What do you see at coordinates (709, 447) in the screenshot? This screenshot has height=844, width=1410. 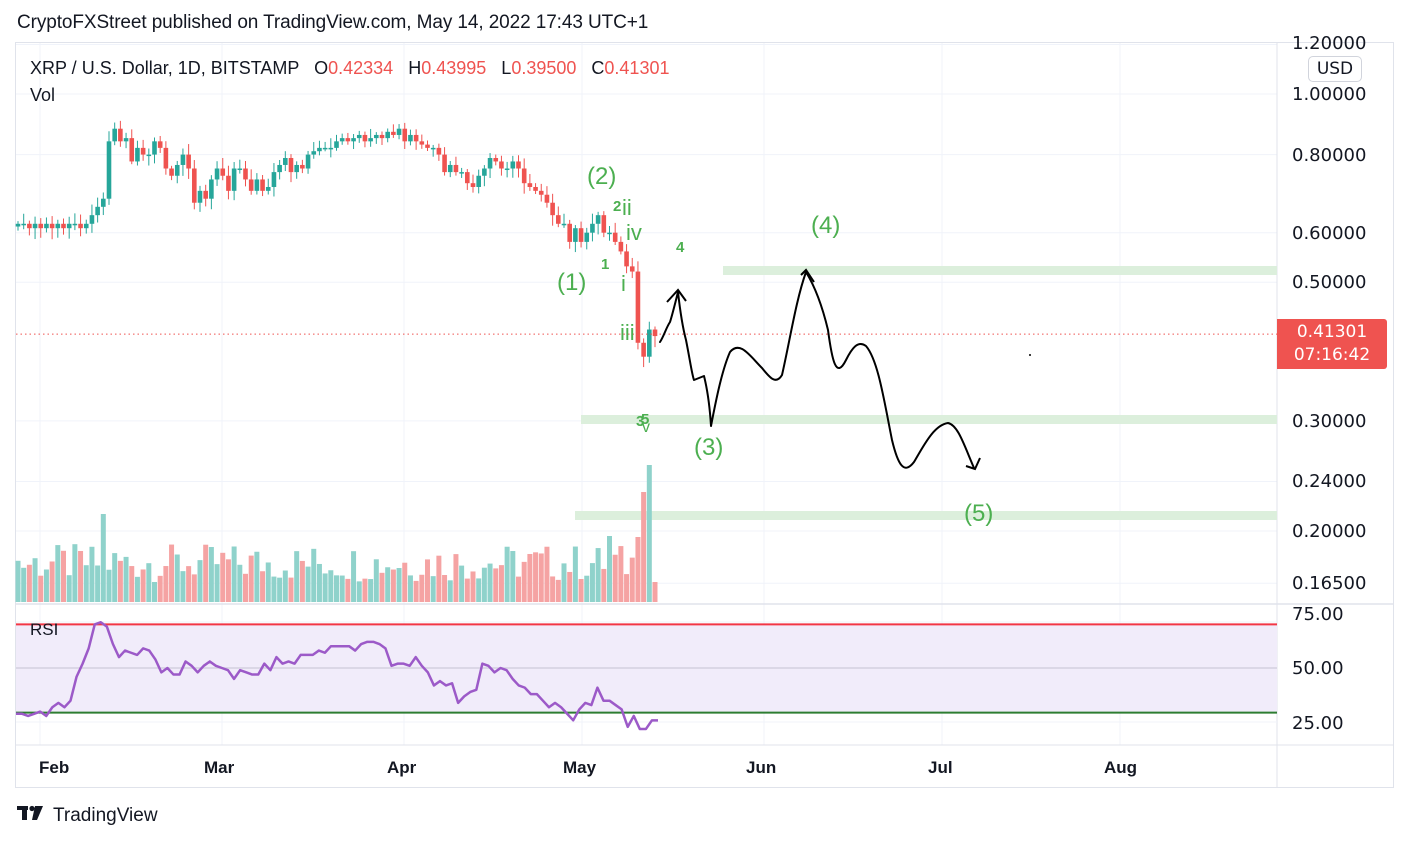 I see `wave-label-3: (3)` at bounding box center [709, 447].